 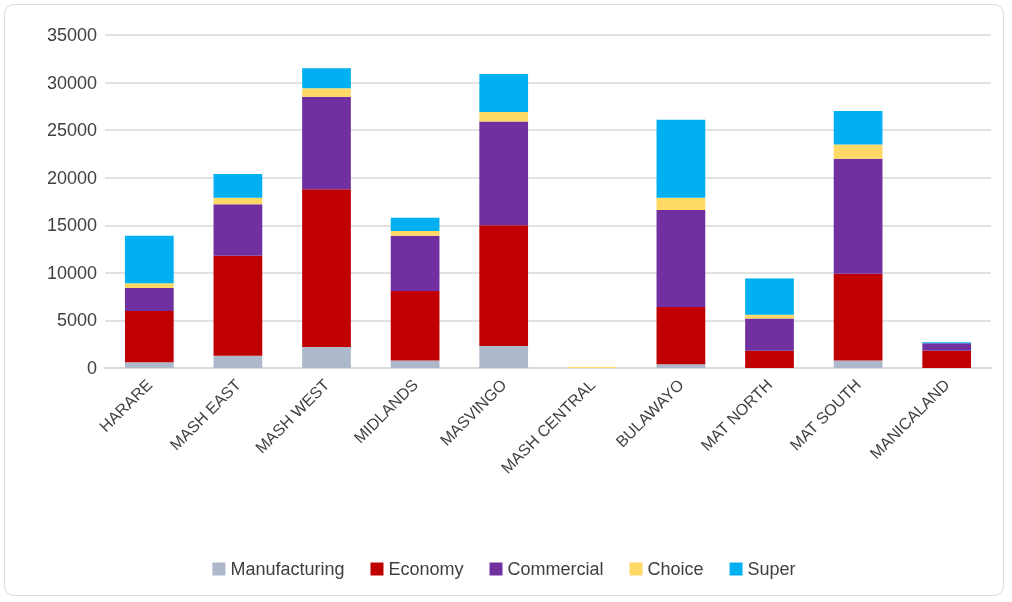 What do you see at coordinates (675, 569) in the screenshot?
I see `legend-label: Choice` at bounding box center [675, 569].